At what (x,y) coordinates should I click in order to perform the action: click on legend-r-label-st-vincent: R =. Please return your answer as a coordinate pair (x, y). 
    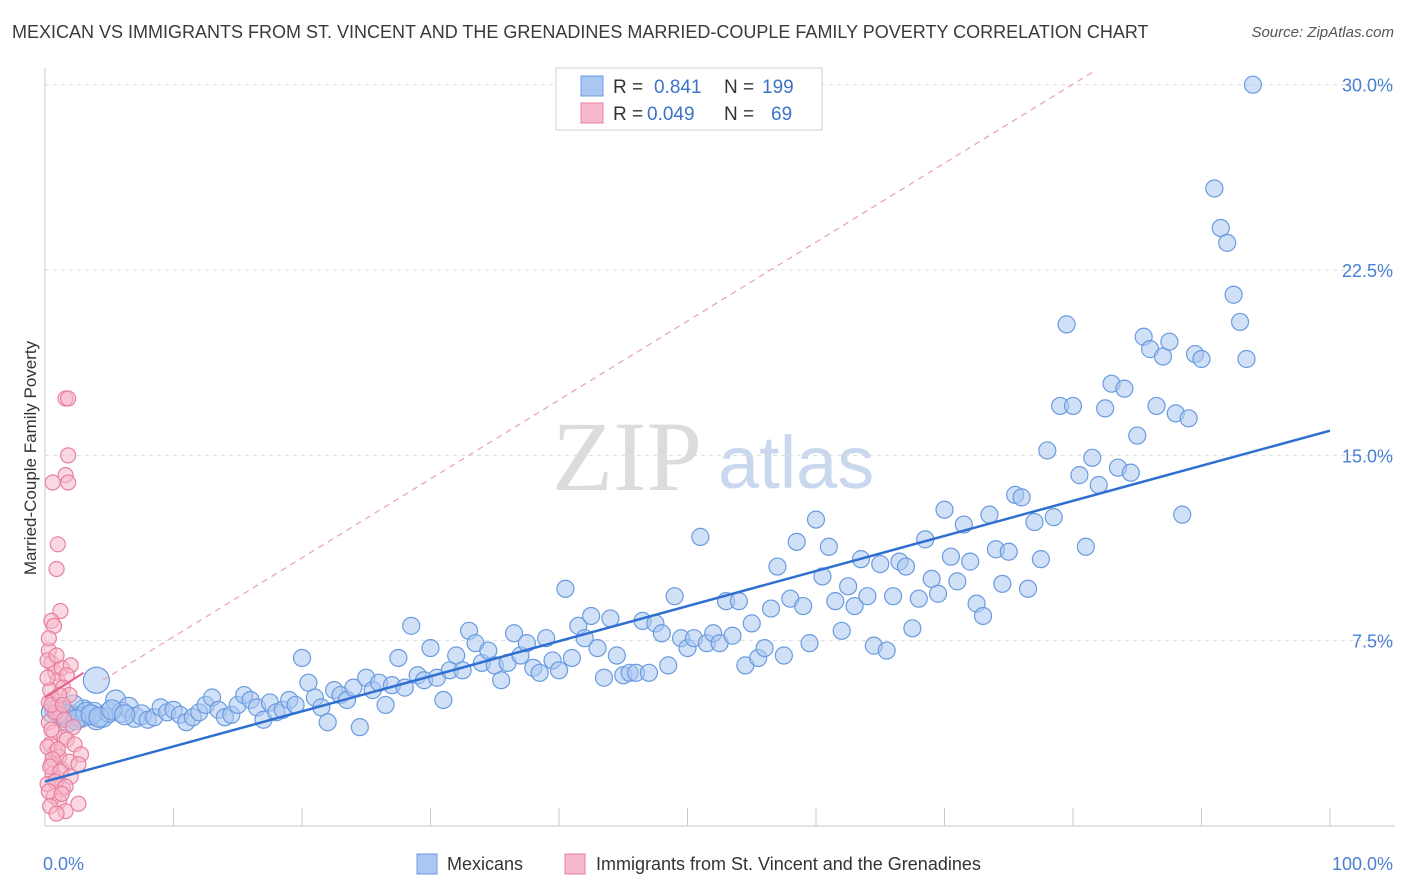
    Looking at the image, I should click on (628, 114).